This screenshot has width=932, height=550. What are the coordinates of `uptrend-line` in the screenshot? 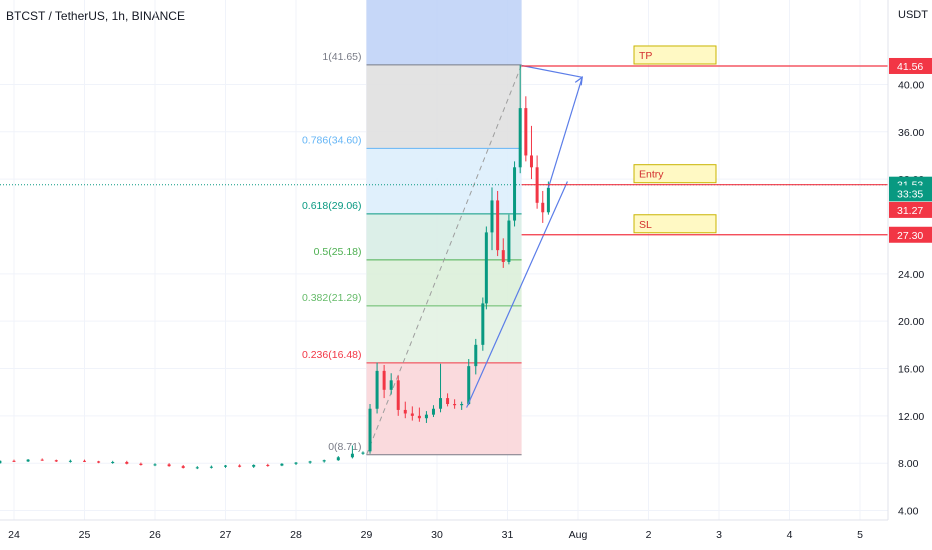 It's located at (517, 294).